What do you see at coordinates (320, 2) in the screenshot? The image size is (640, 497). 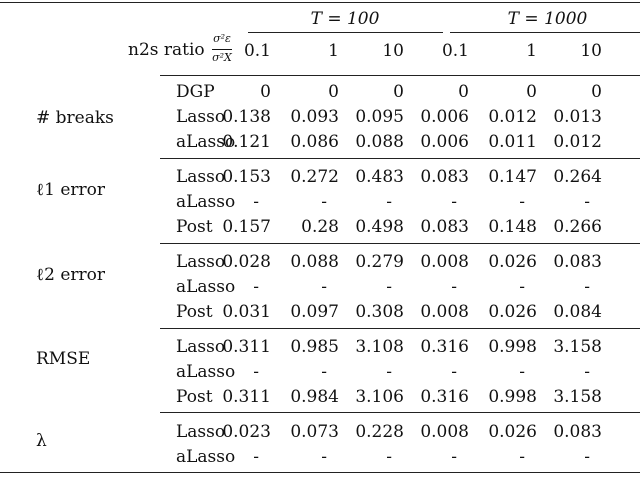 I see `top-rule` at bounding box center [320, 2].